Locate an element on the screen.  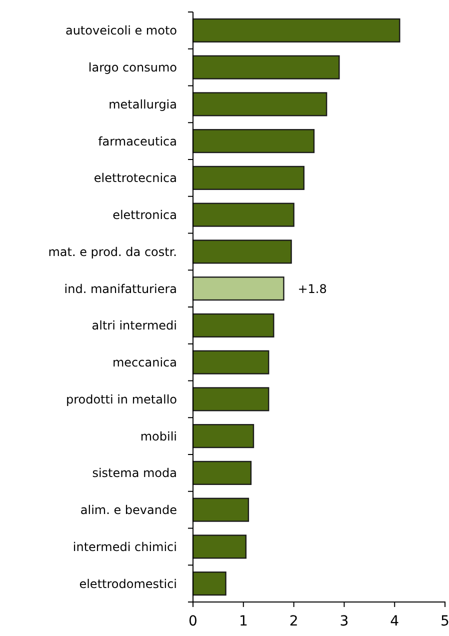
y-tick-label: altri intermedi is located at coordinates (134, 325).